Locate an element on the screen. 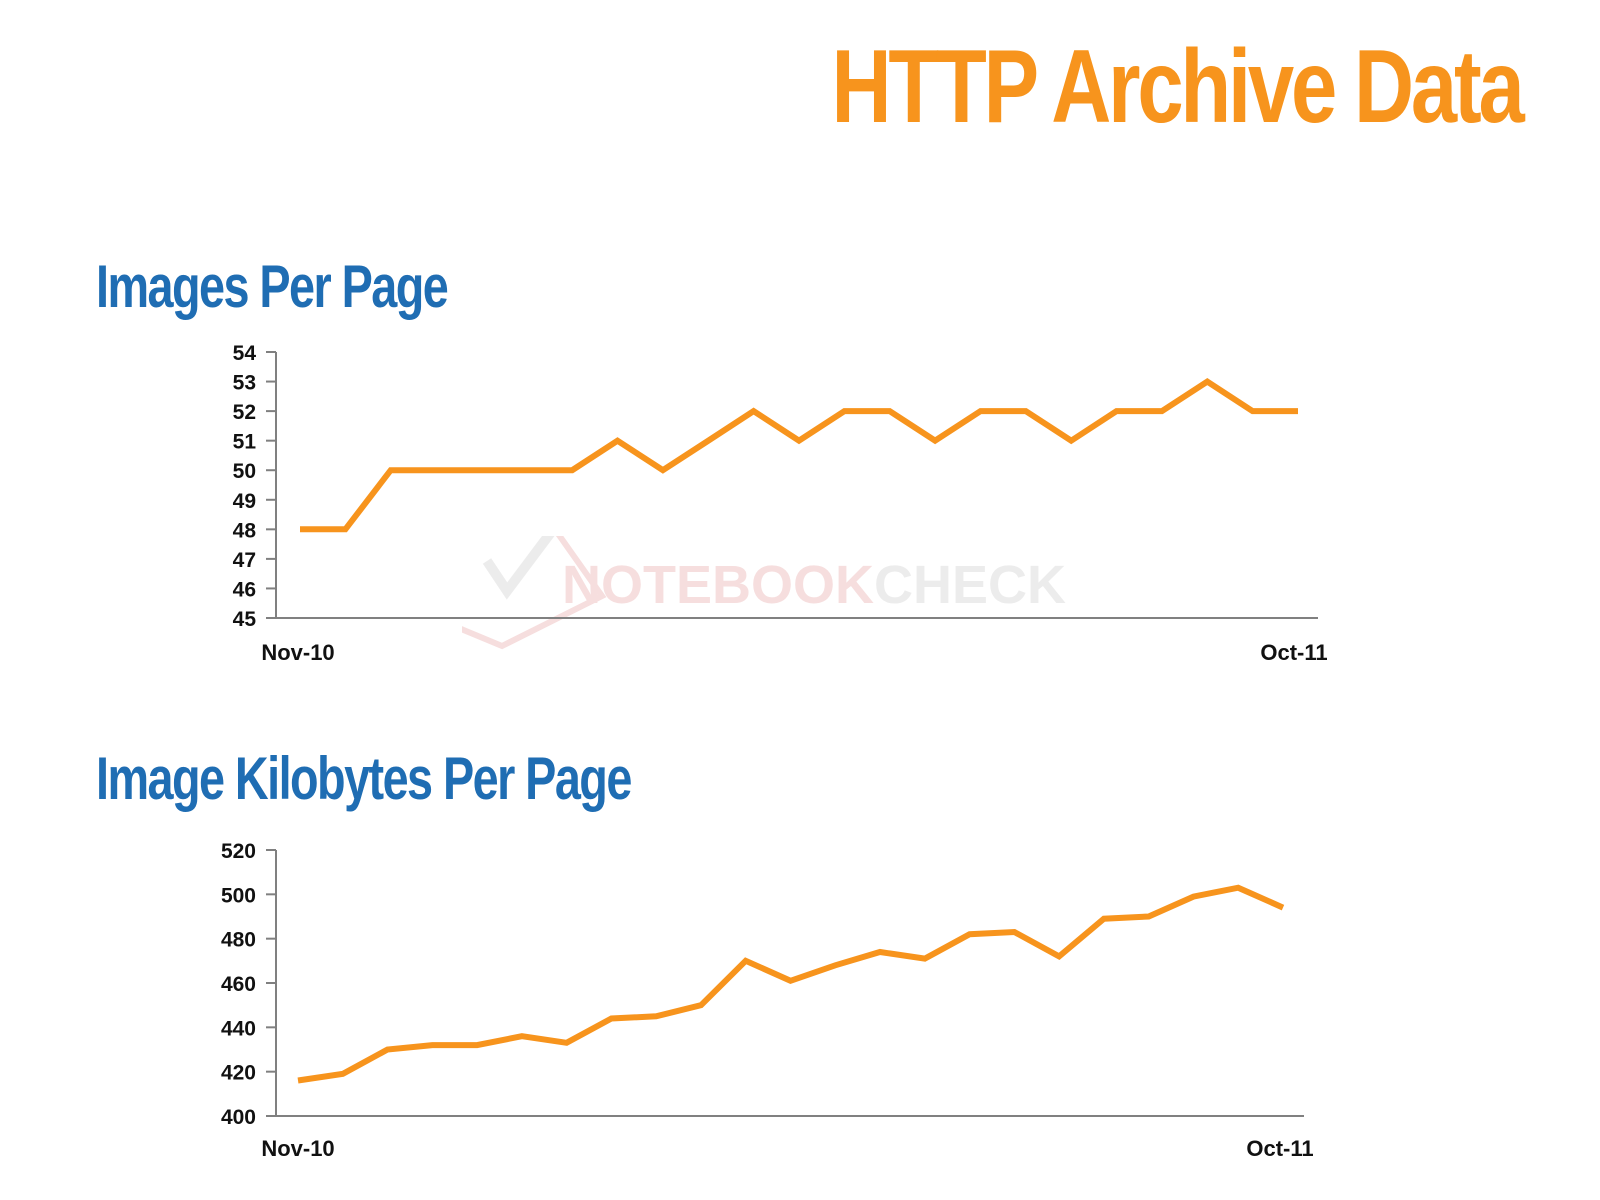 Image resolution: width=1600 pixels, height=1200 pixels. y-tick-label: 51 is located at coordinates (245, 442).